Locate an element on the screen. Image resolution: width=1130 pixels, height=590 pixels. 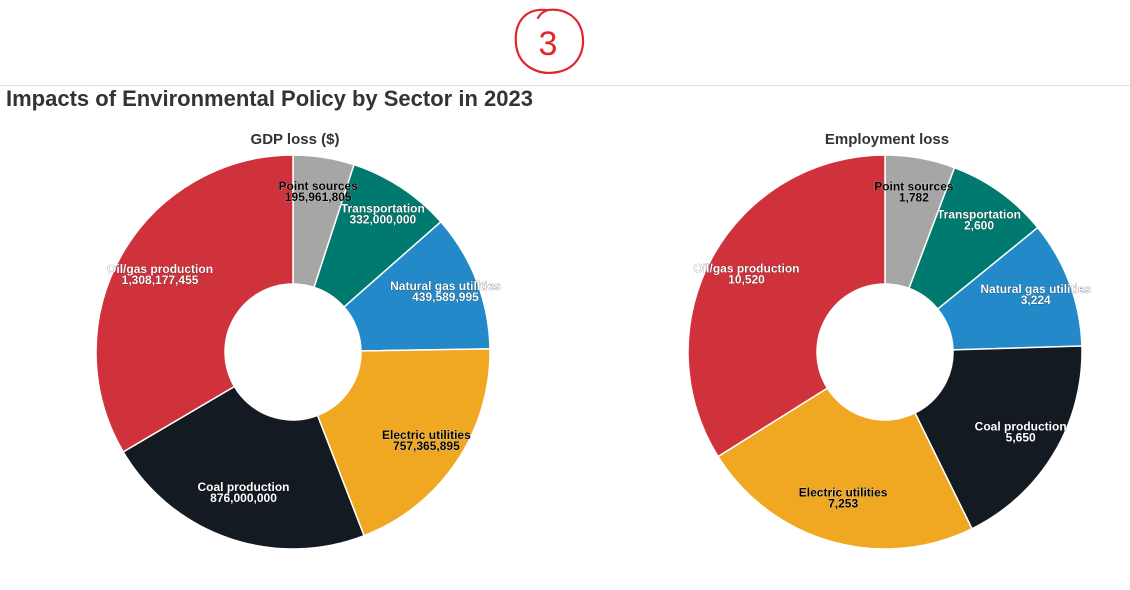
chart-title: GDP loss ($) is located at coordinates (295, 139).